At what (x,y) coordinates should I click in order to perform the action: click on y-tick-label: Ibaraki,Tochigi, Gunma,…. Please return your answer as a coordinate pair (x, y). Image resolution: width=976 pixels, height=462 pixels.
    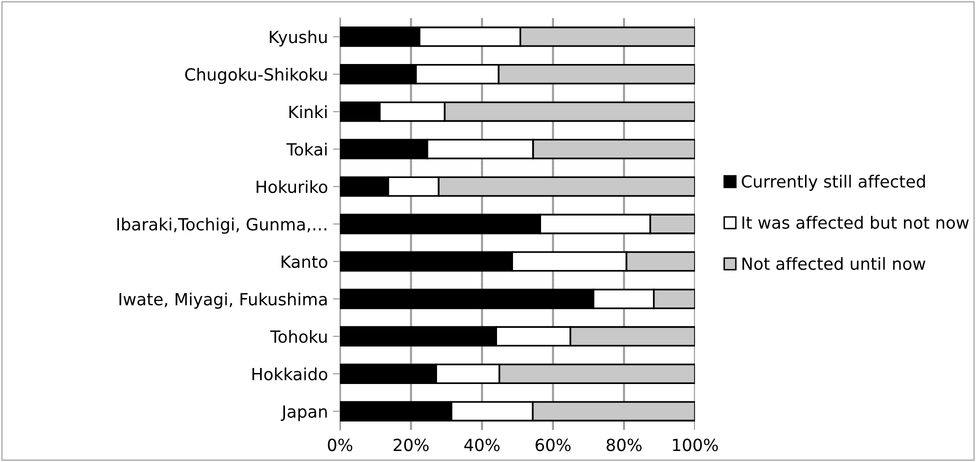
    Looking at the image, I should click on (221, 226).